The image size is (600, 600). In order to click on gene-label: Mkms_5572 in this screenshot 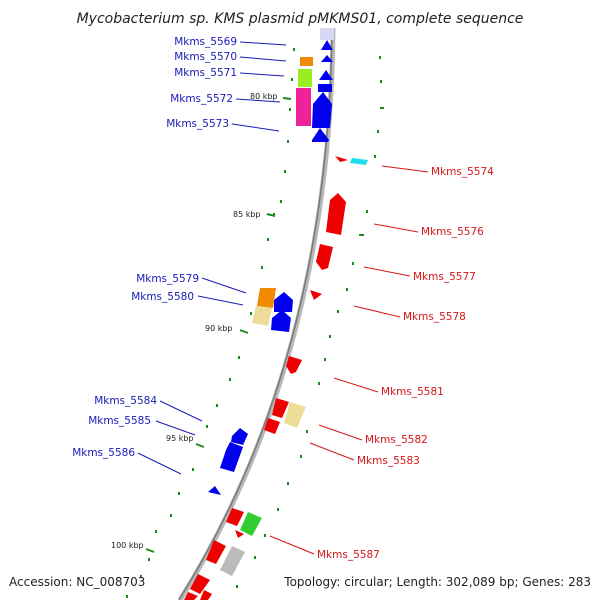, I will do `click(201, 99)`.